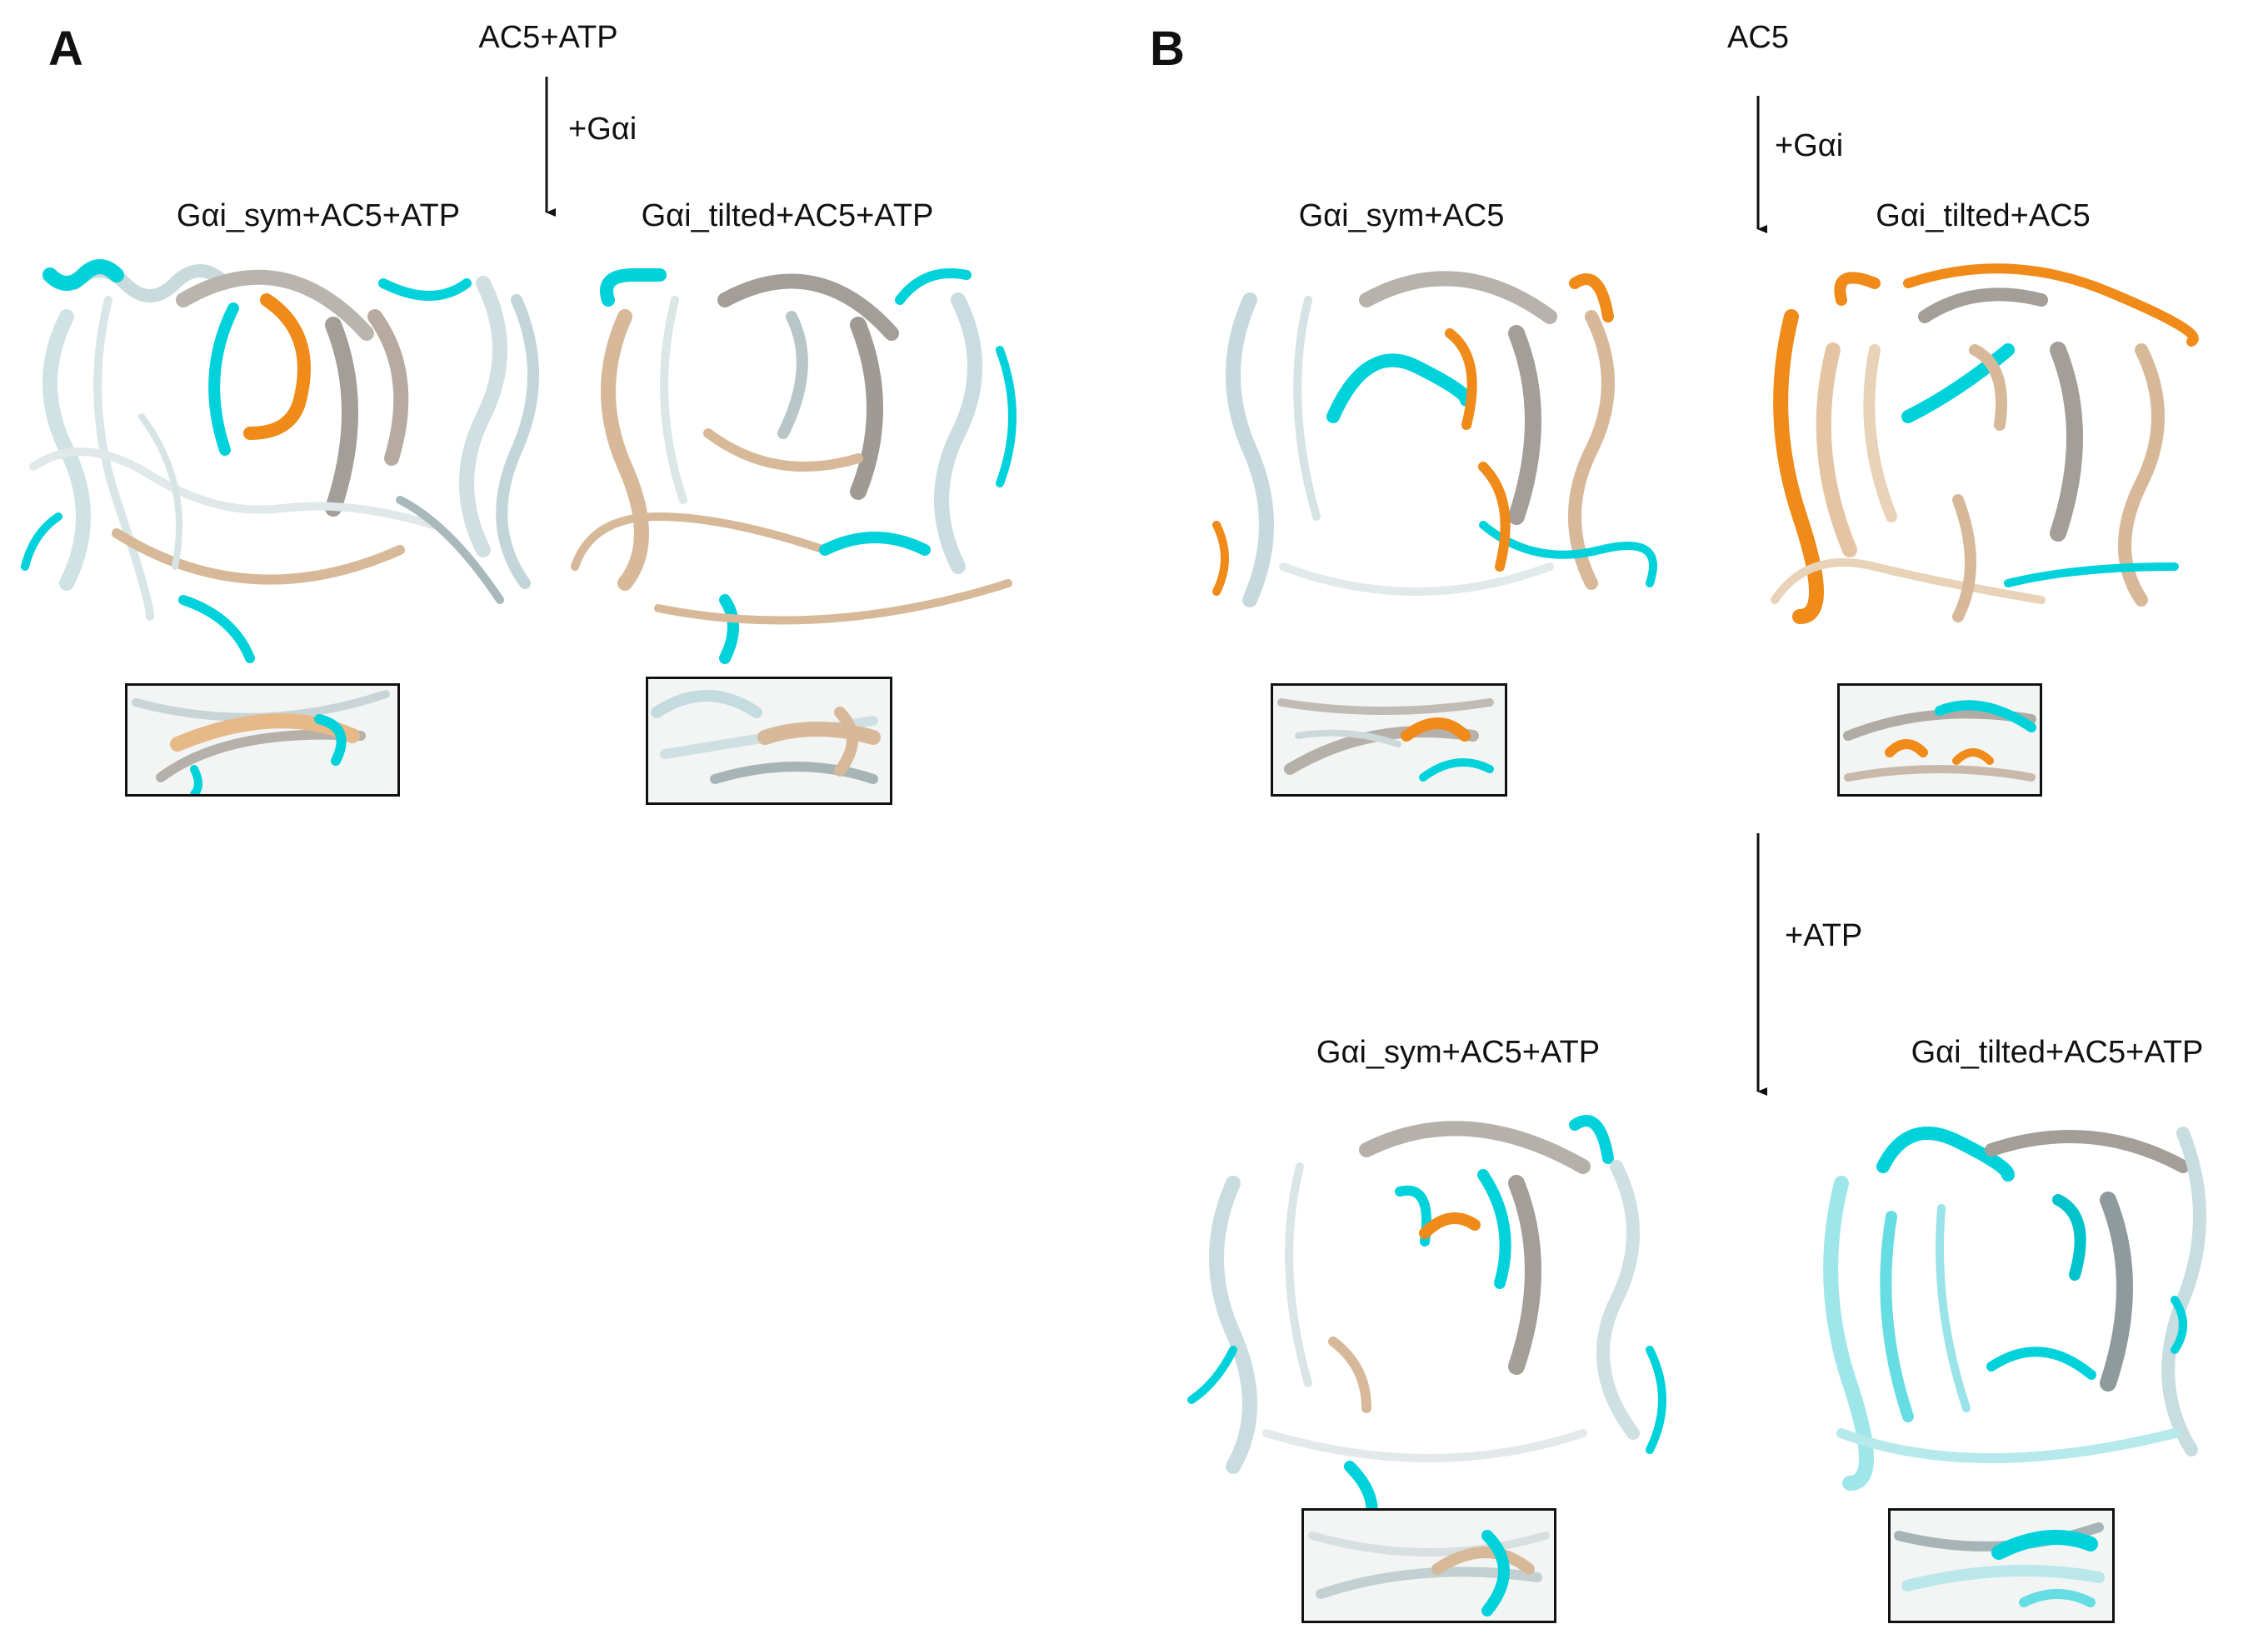 This screenshot has height=1639, width=2268. Describe the element at coordinates (1389, 740) in the screenshot. I see `inset-b-sym-top` at that location.